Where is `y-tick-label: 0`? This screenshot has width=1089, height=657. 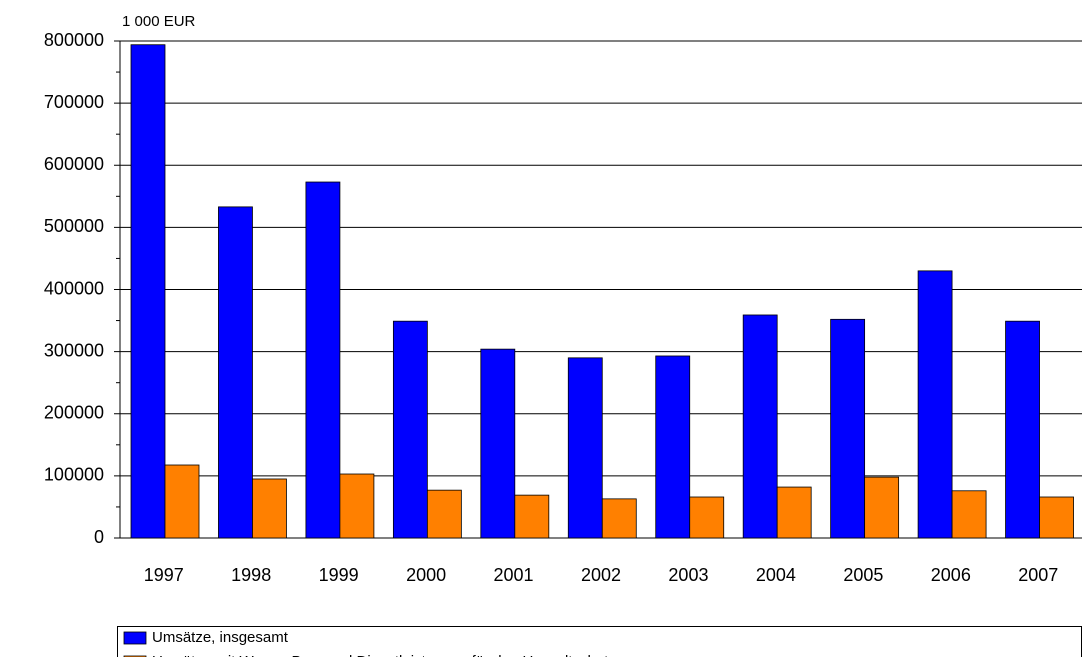
y-tick-label: 0 is located at coordinates (99, 537).